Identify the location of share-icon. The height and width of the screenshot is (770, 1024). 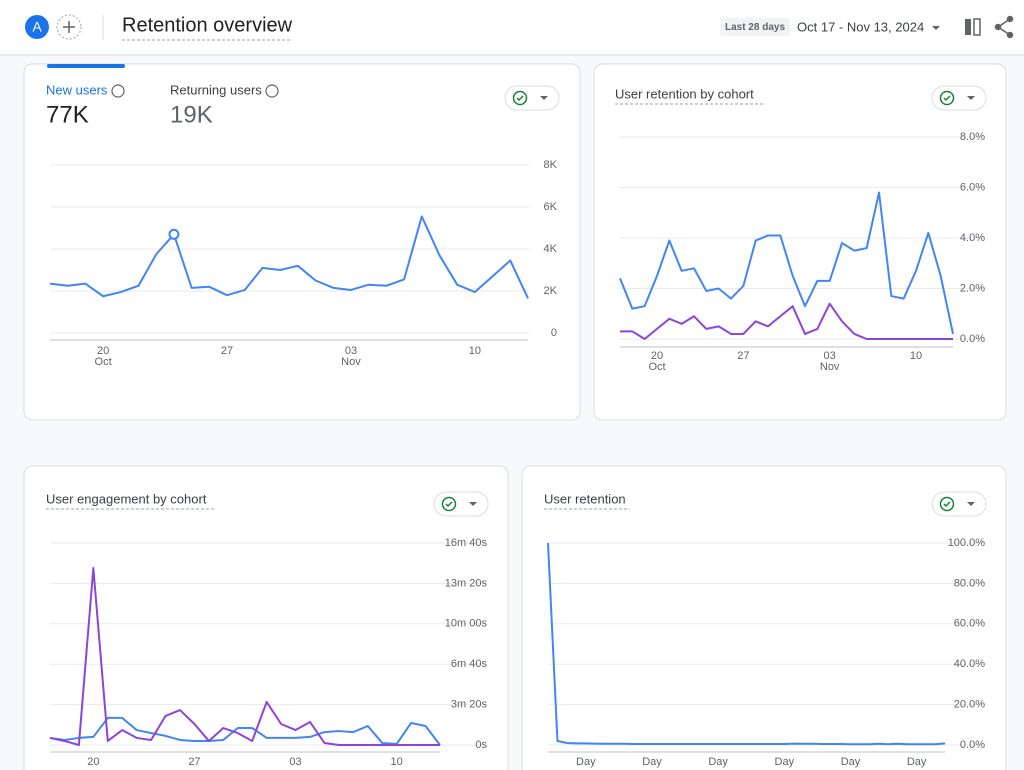
(1004, 27).